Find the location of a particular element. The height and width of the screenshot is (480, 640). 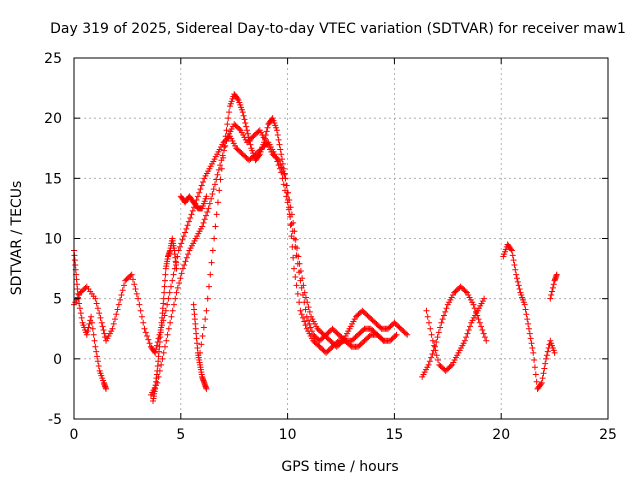

x-tick-label: 20 is located at coordinates (501, 435).